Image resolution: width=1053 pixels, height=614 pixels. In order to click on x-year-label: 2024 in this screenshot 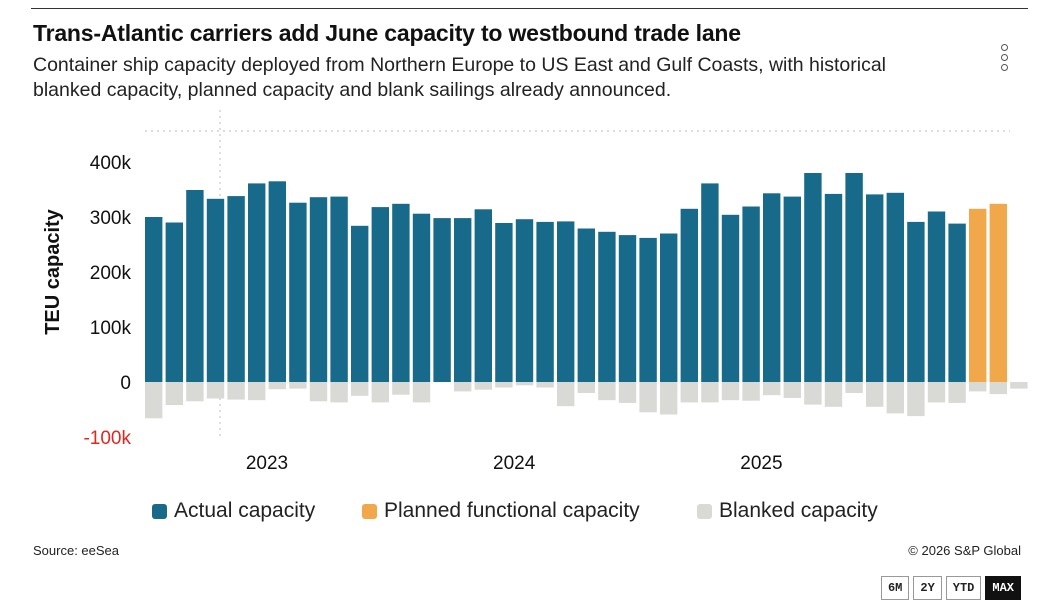, I will do `click(514, 463)`.